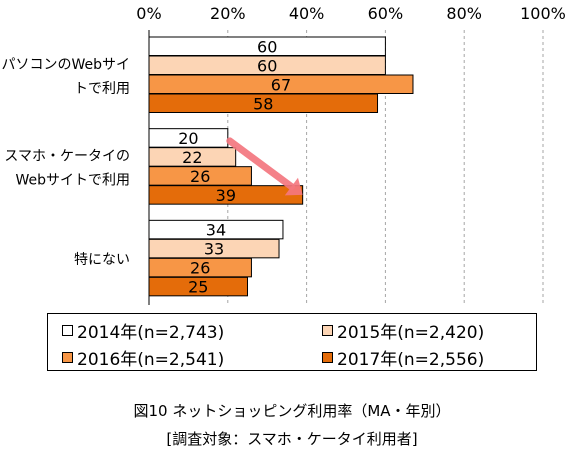 Image resolution: width=584 pixels, height=464 pixels. What do you see at coordinates (148, 13) in the screenshot?
I see `x-tick-label: 0%` at bounding box center [148, 13].